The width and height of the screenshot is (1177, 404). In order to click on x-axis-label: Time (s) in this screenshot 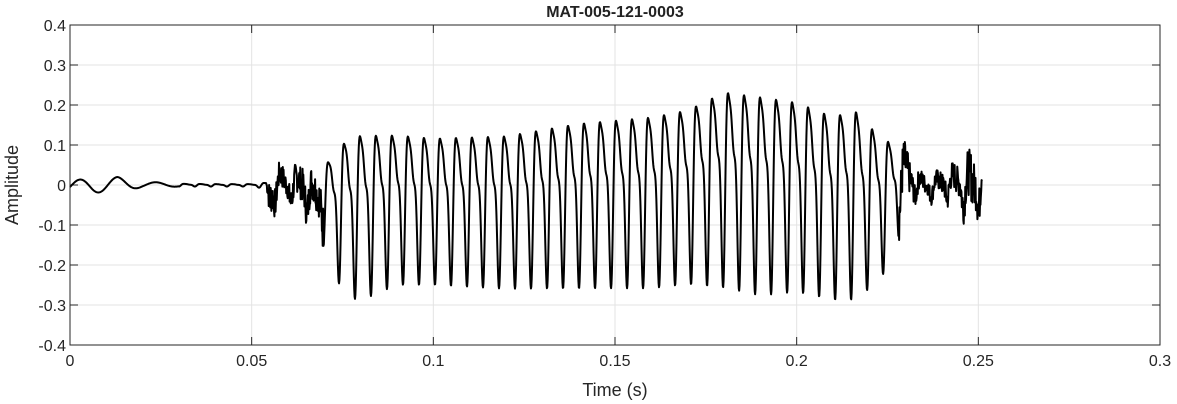, I will do `click(614, 390)`.